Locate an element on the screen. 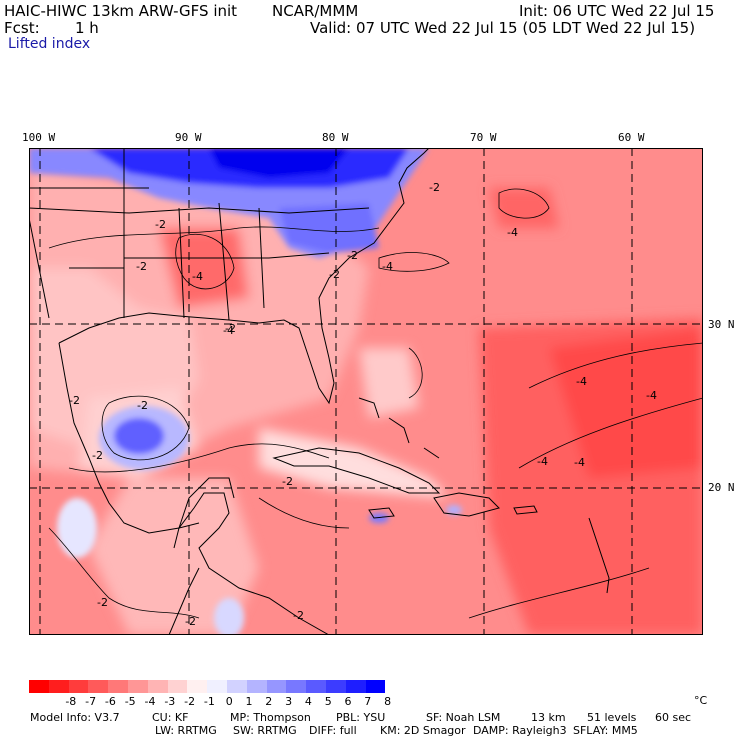 The image size is (740, 740). colorbar is located at coordinates (207, 686).